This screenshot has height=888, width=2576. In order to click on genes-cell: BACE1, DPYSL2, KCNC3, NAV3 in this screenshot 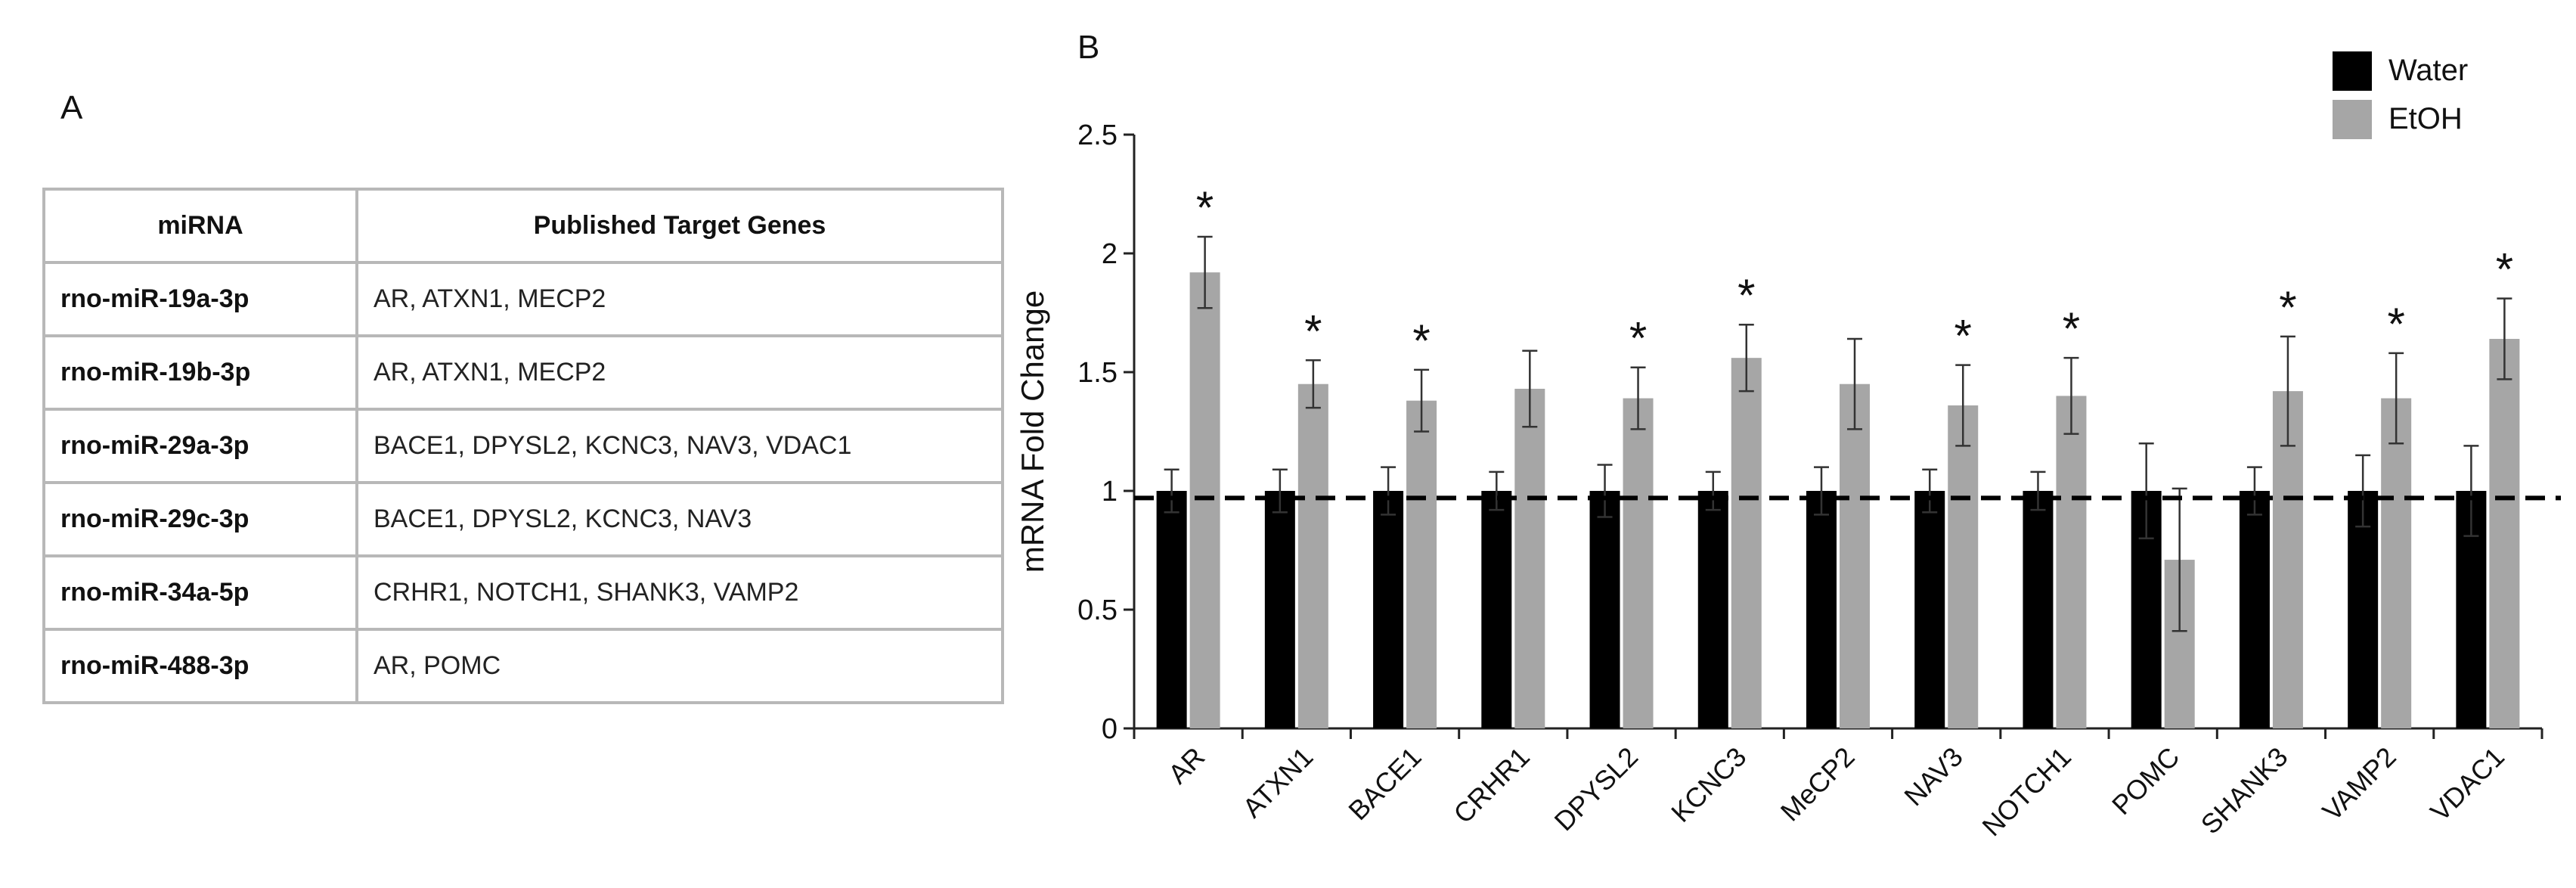, I will do `click(679, 519)`.